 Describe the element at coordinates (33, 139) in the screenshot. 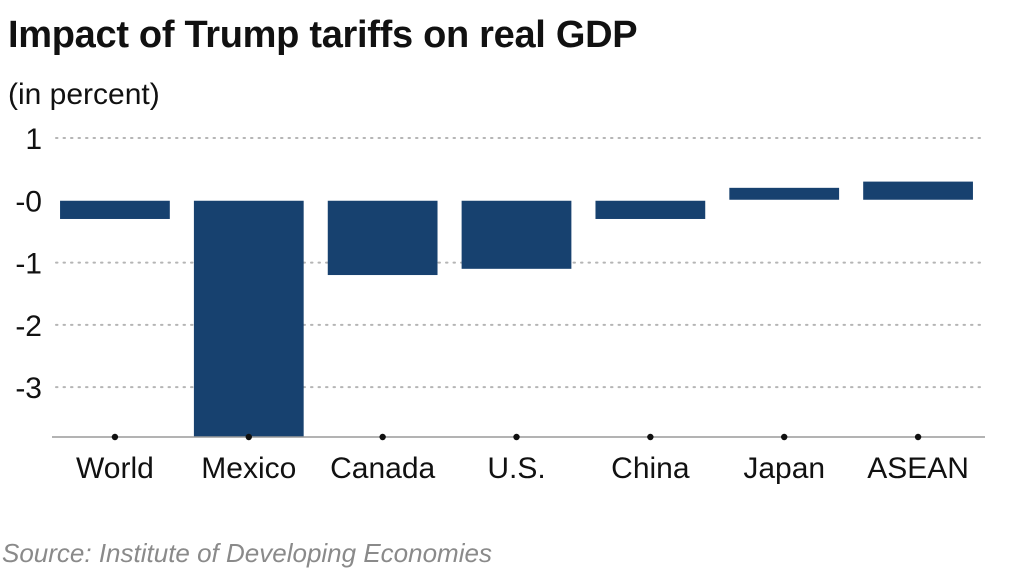

I see `y-tick-label: 1` at that location.